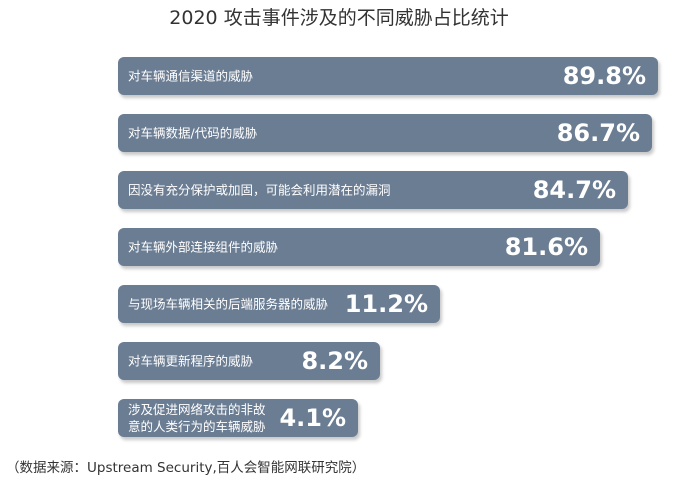  Describe the element at coordinates (574, 190) in the screenshot. I see `bar-value-label: 84.7%` at that location.